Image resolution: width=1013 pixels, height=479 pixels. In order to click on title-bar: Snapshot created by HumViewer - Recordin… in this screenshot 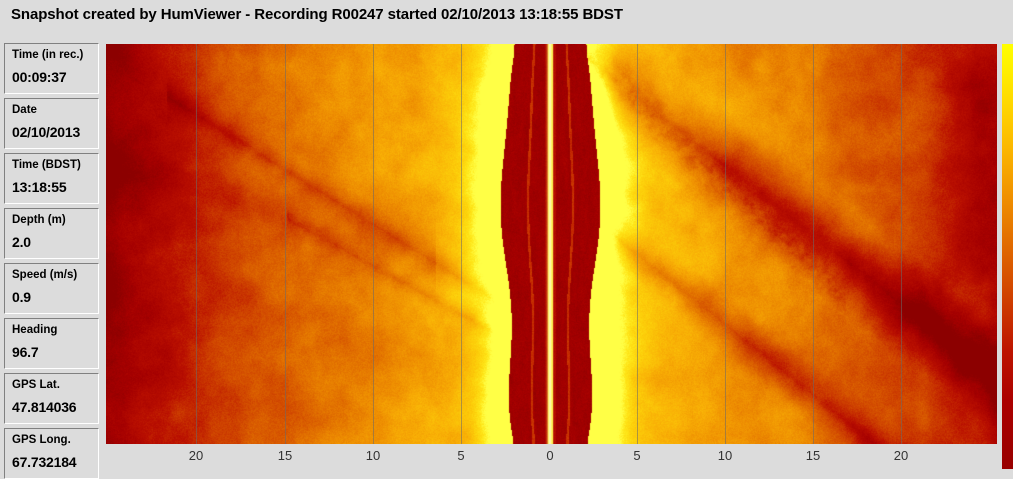, I will do `click(506, 15)`.